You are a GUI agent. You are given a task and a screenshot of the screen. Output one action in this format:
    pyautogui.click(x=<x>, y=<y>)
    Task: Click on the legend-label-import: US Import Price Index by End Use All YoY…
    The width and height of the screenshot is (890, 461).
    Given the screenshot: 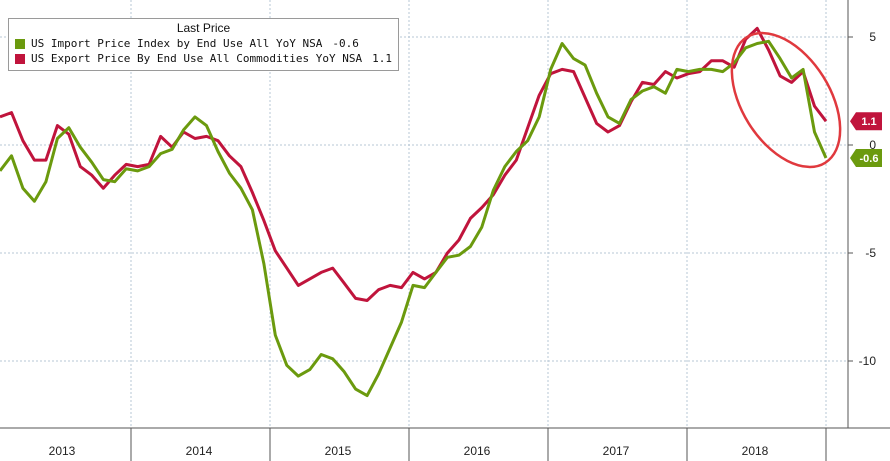 What is the action you would take?
    pyautogui.click(x=177, y=43)
    